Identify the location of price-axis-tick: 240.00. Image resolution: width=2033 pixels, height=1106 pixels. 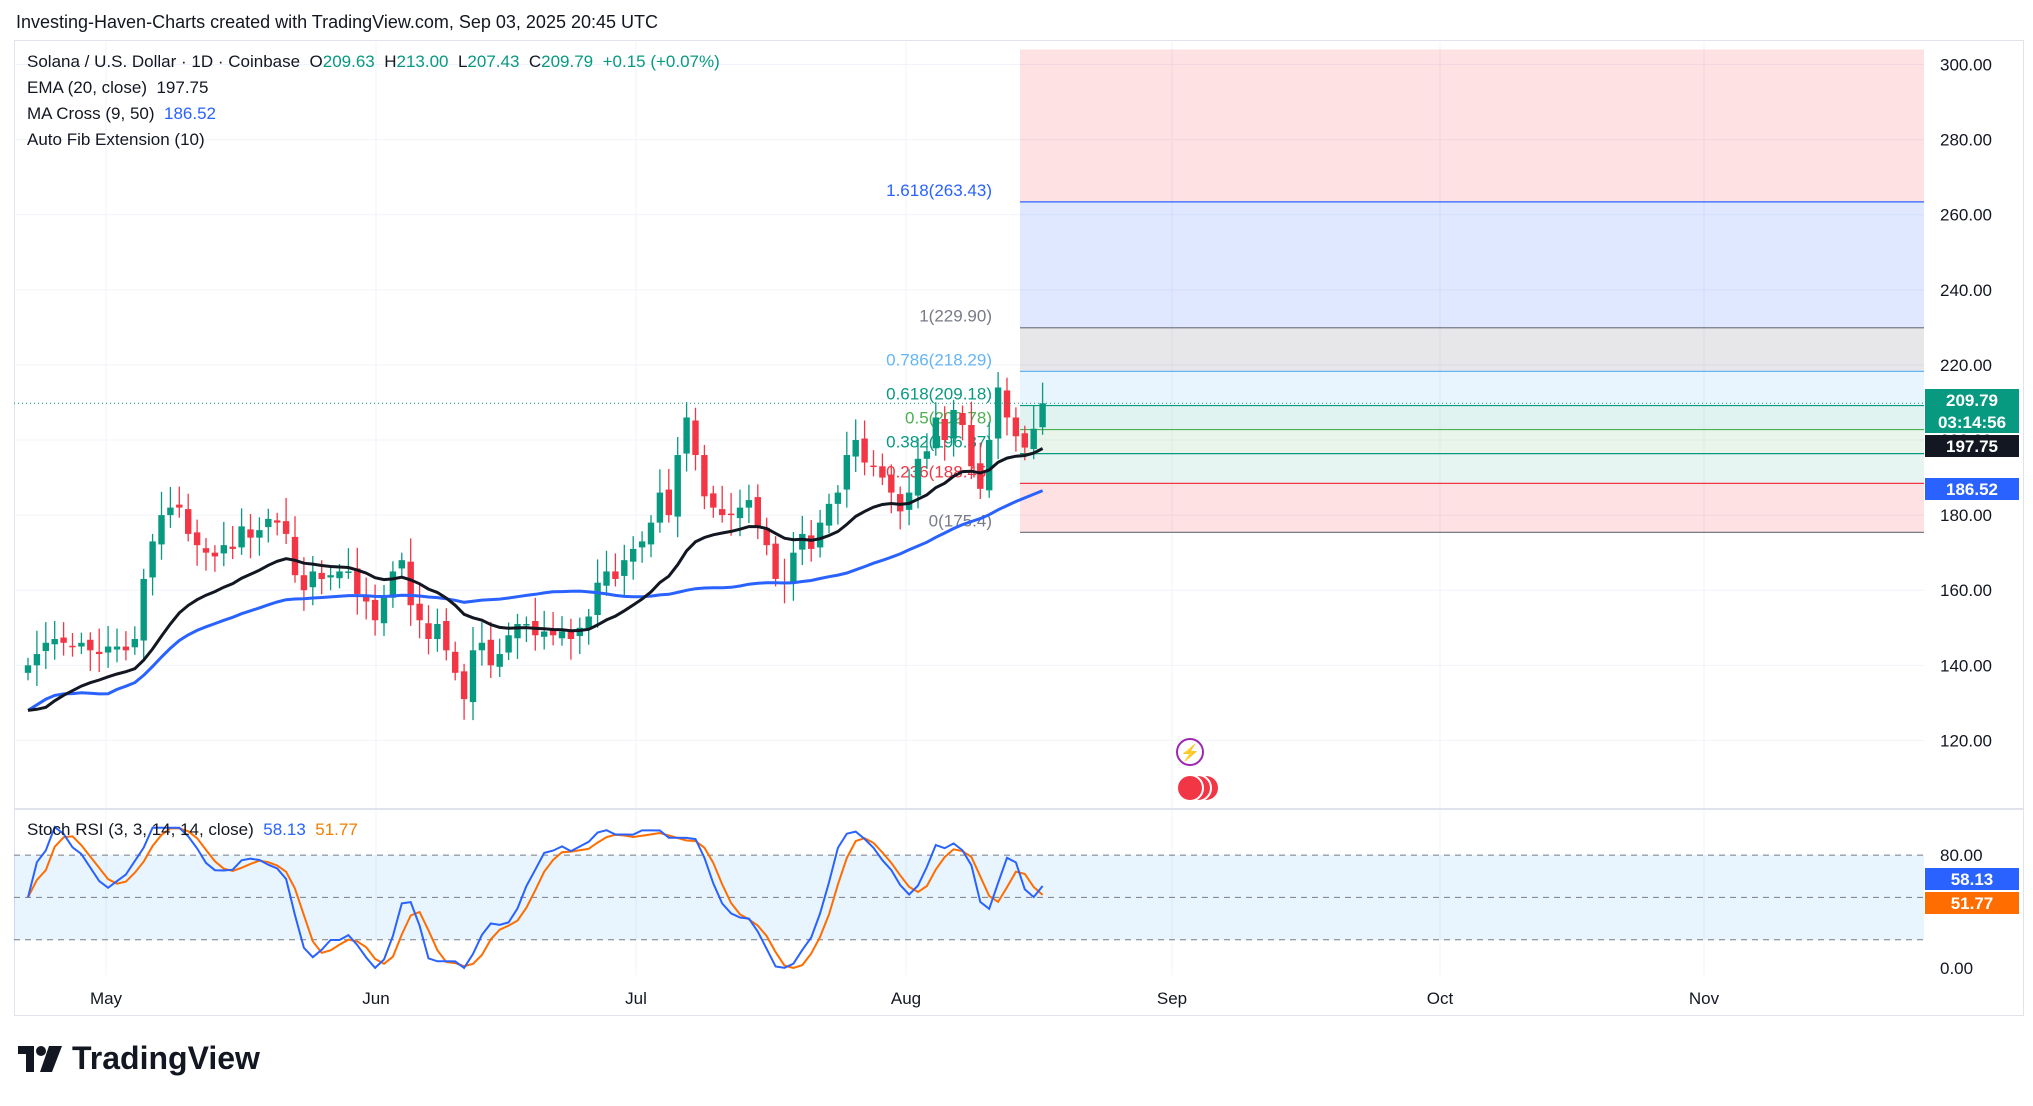
(1966, 290).